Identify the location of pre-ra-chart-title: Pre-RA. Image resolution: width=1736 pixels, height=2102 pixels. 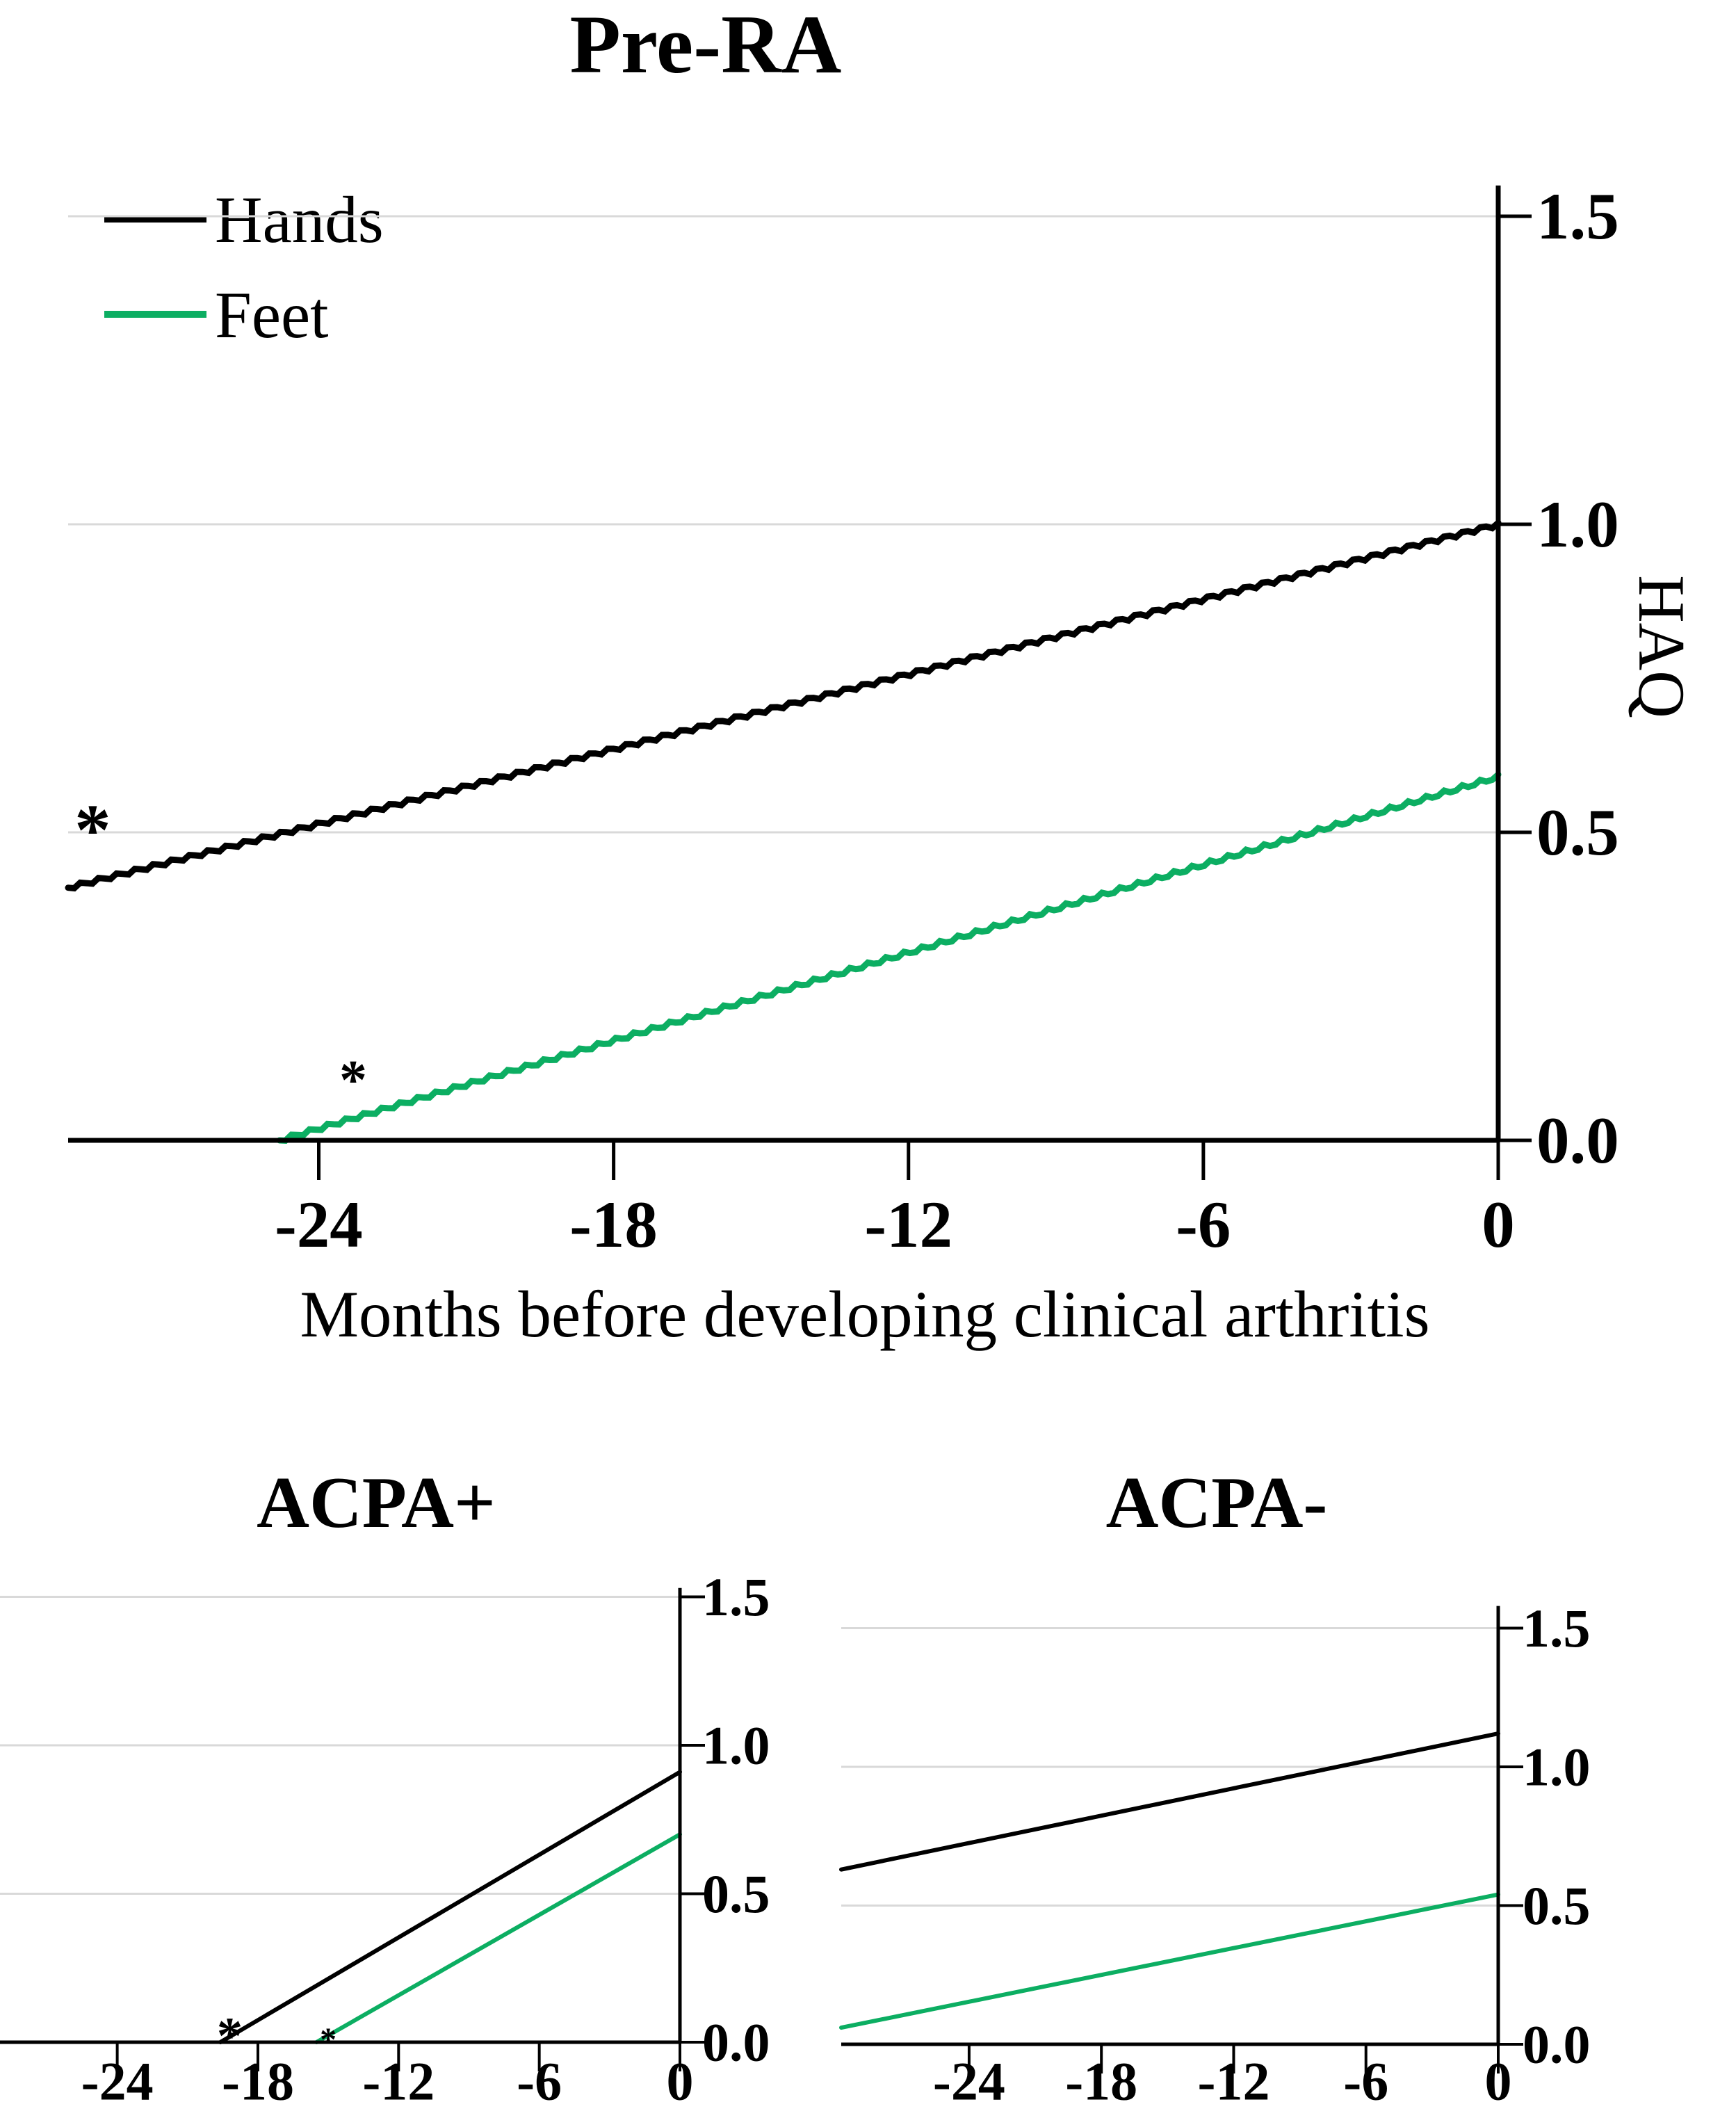
(706, 45).